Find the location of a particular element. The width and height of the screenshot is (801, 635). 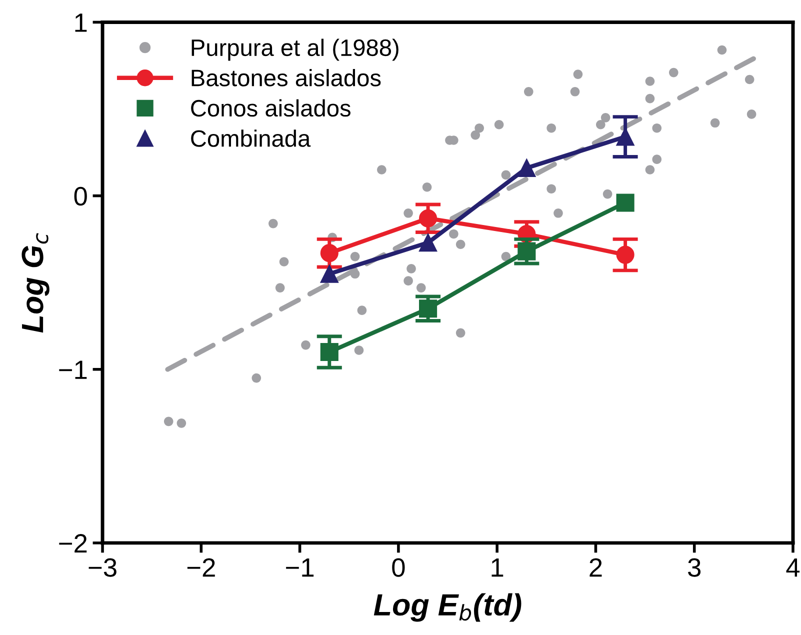

x-axis-title: Log E$_{b}$(td) is located at coordinates (448, 607).